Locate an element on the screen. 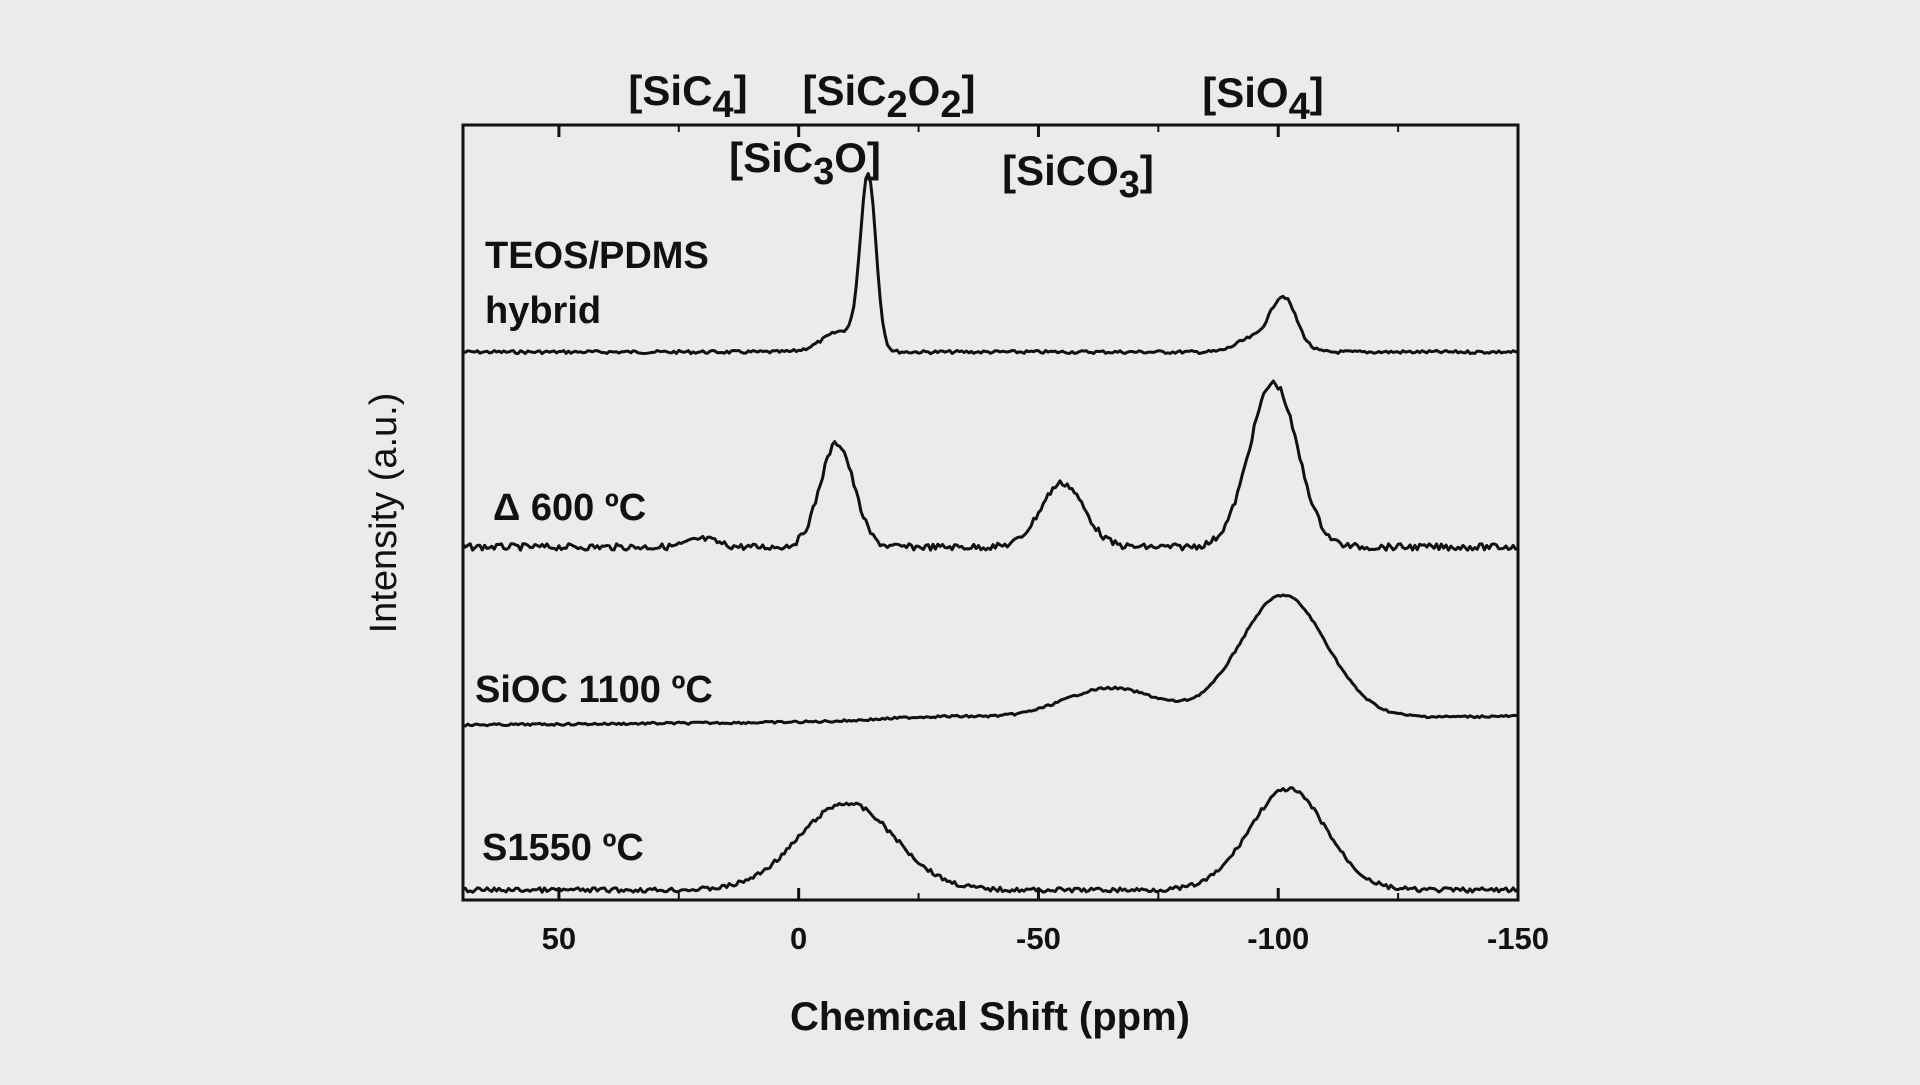 The height and width of the screenshot is (1085, 1920). site-text: [SiCO is located at coordinates (1060, 170).